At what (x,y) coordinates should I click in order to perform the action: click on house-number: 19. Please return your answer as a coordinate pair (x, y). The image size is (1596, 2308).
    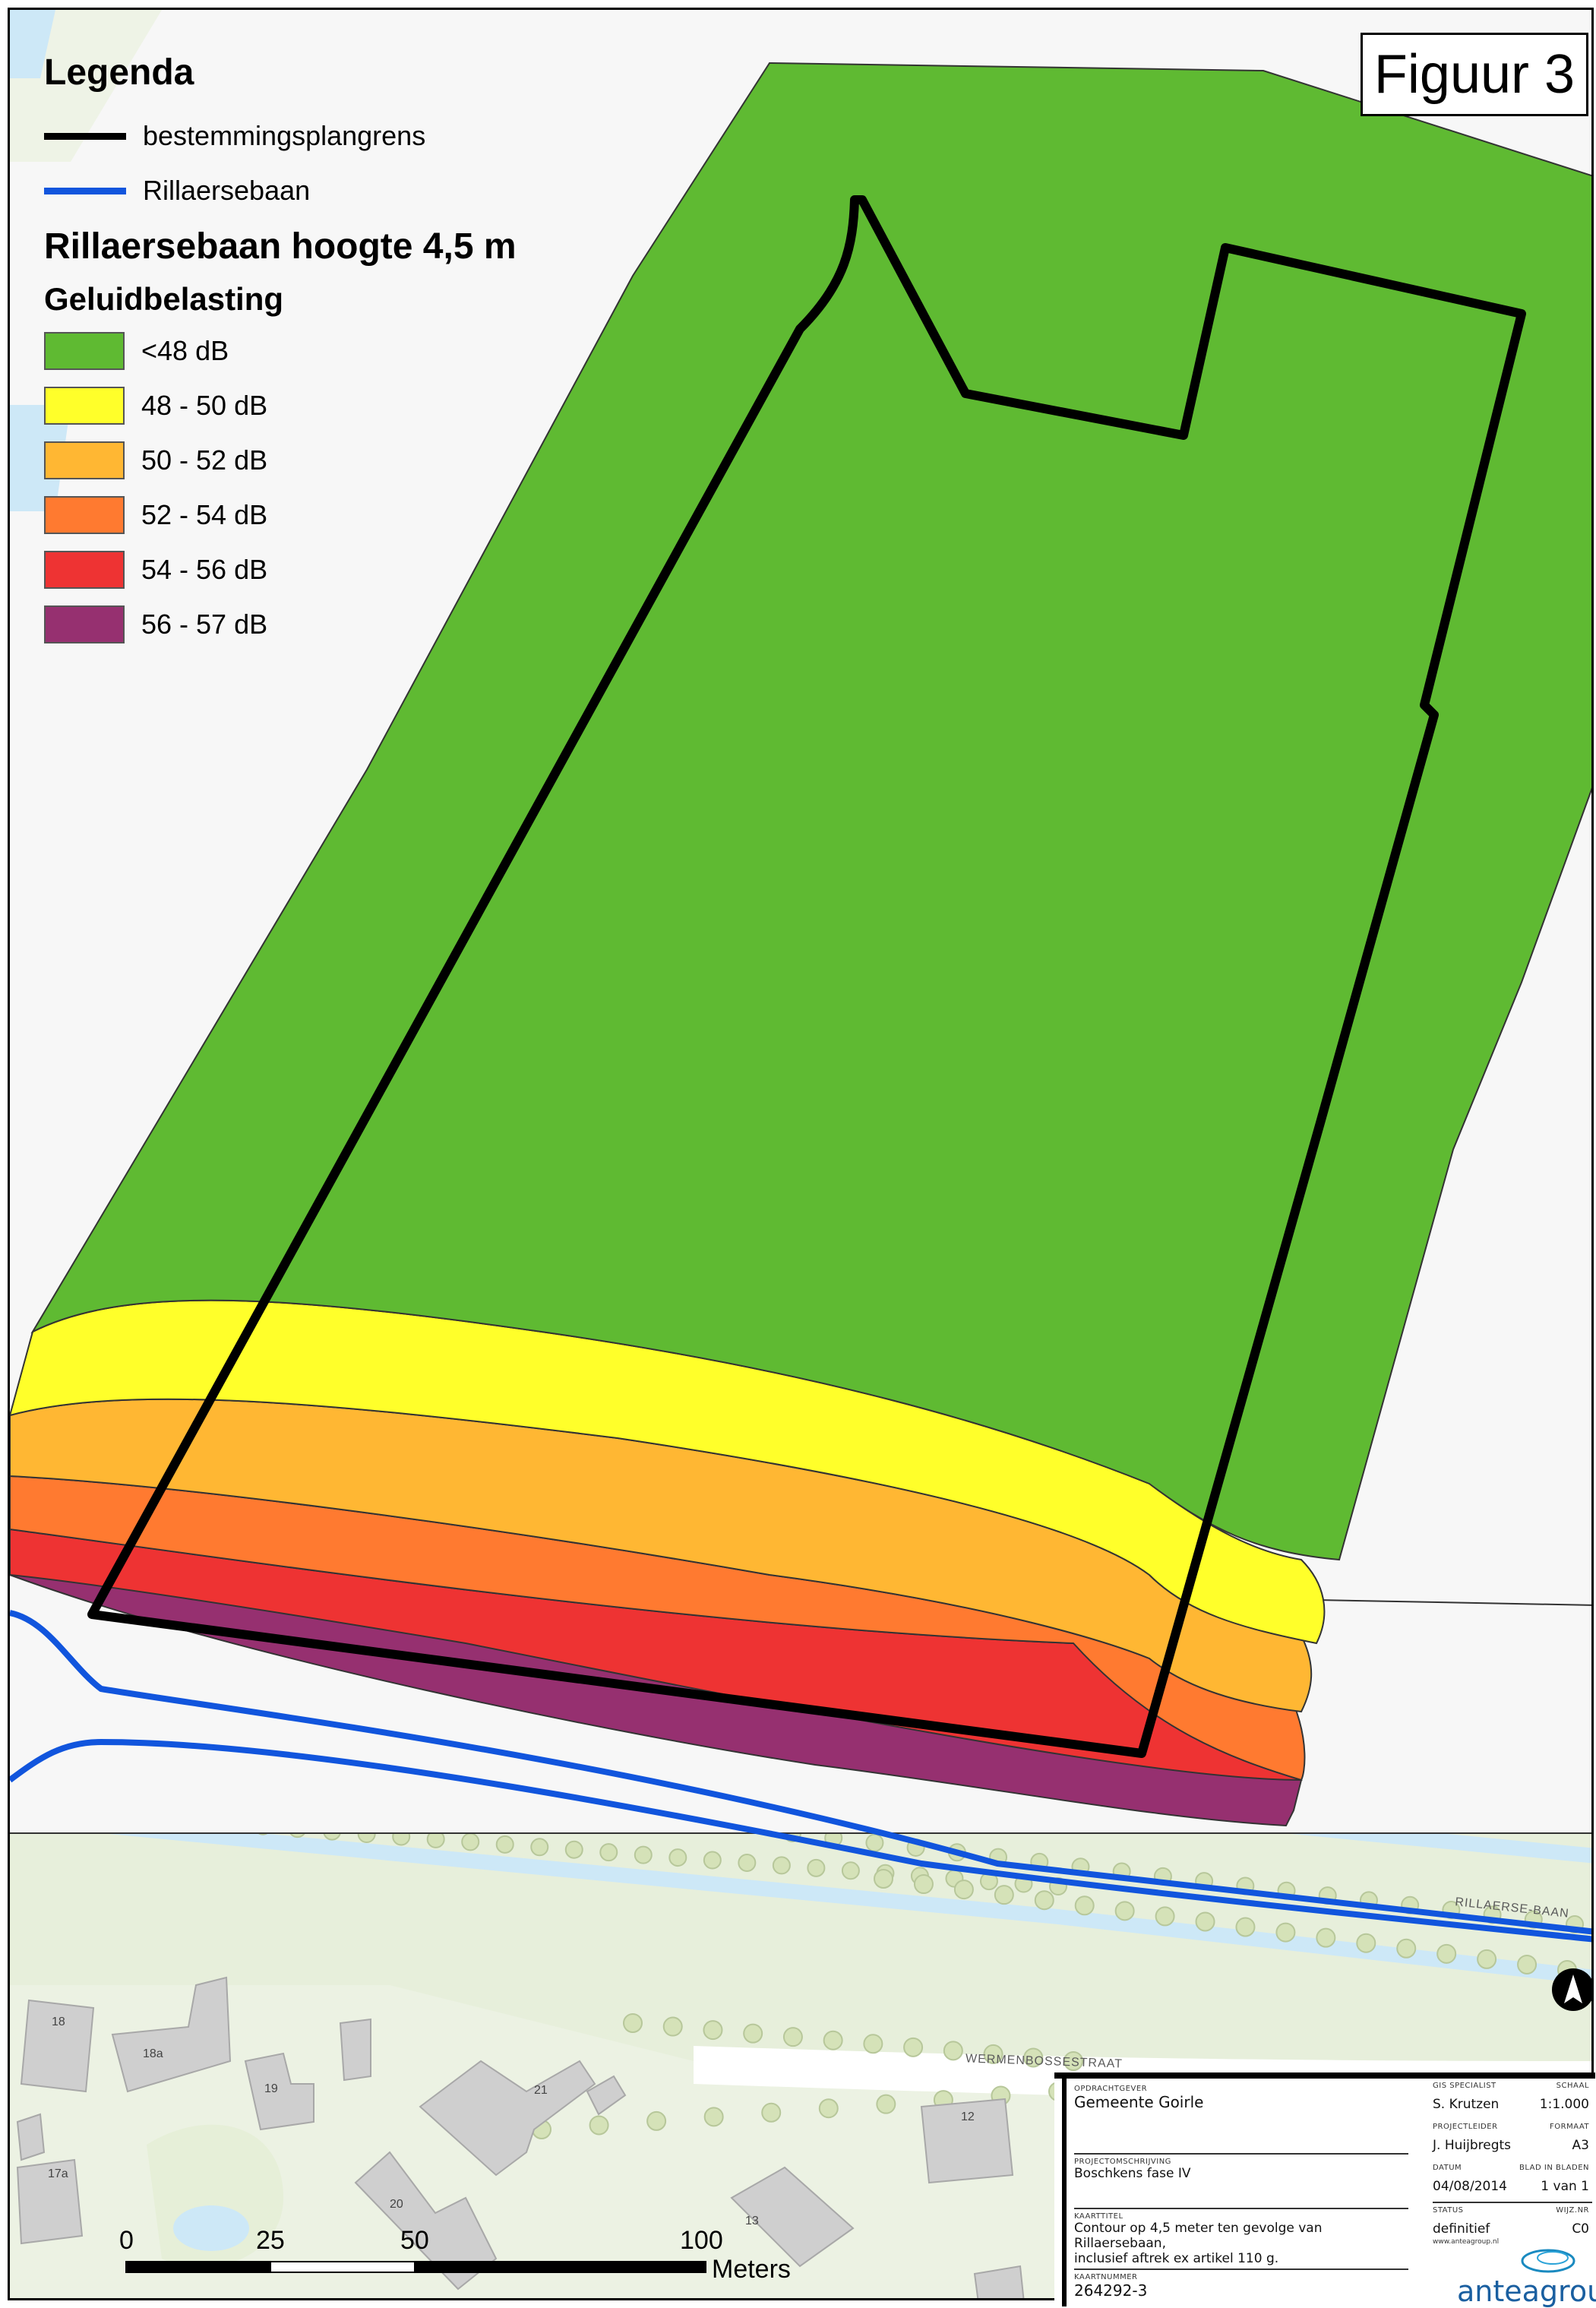
    Looking at the image, I should click on (271, 2088).